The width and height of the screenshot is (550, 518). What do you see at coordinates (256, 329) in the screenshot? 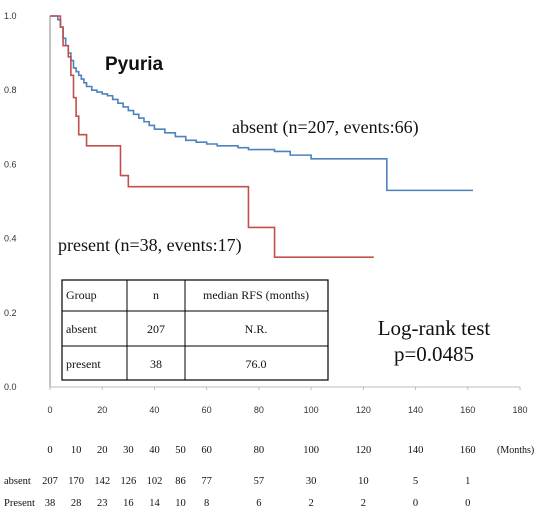
I see `summary-row-absent-median: N.R.` at bounding box center [256, 329].